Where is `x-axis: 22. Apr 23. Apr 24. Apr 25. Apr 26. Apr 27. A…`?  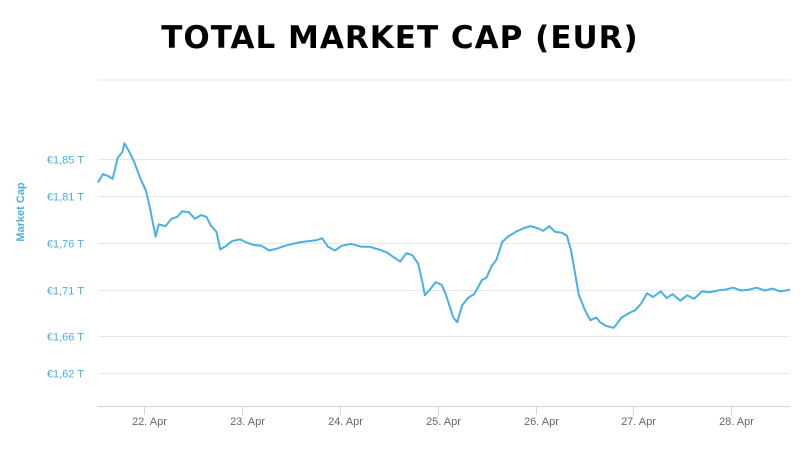 x-axis: 22. Apr 23. Apr 24. Apr 25. Apr 26. Apr 27. A… is located at coordinates (444, 417).